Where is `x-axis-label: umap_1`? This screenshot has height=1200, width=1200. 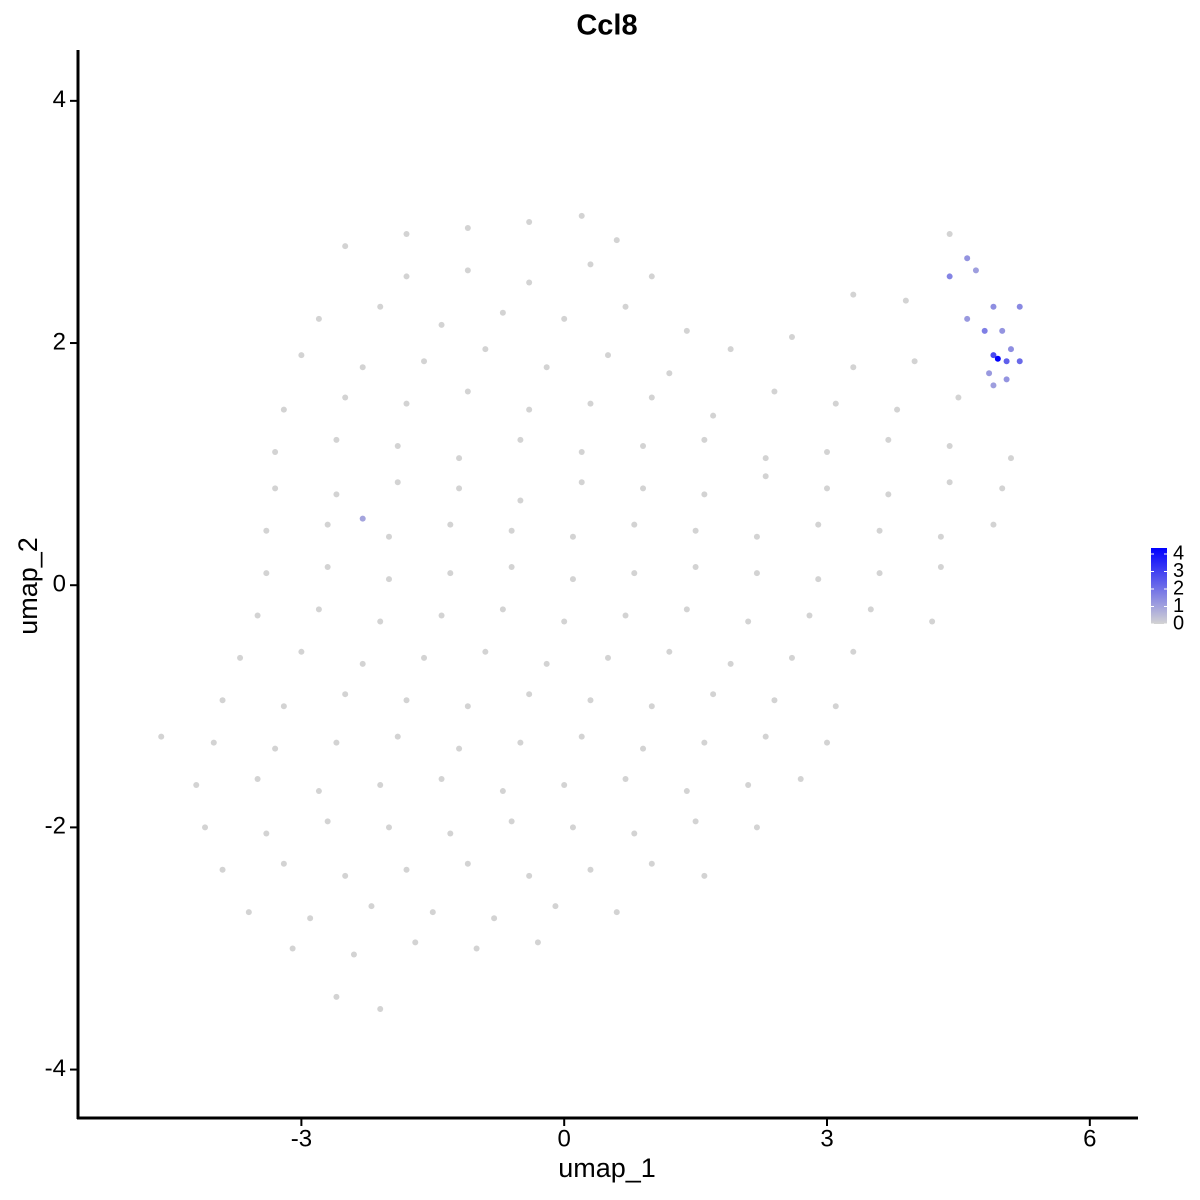
x-axis-label: umap_1 is located at coordinates (607, 1168).